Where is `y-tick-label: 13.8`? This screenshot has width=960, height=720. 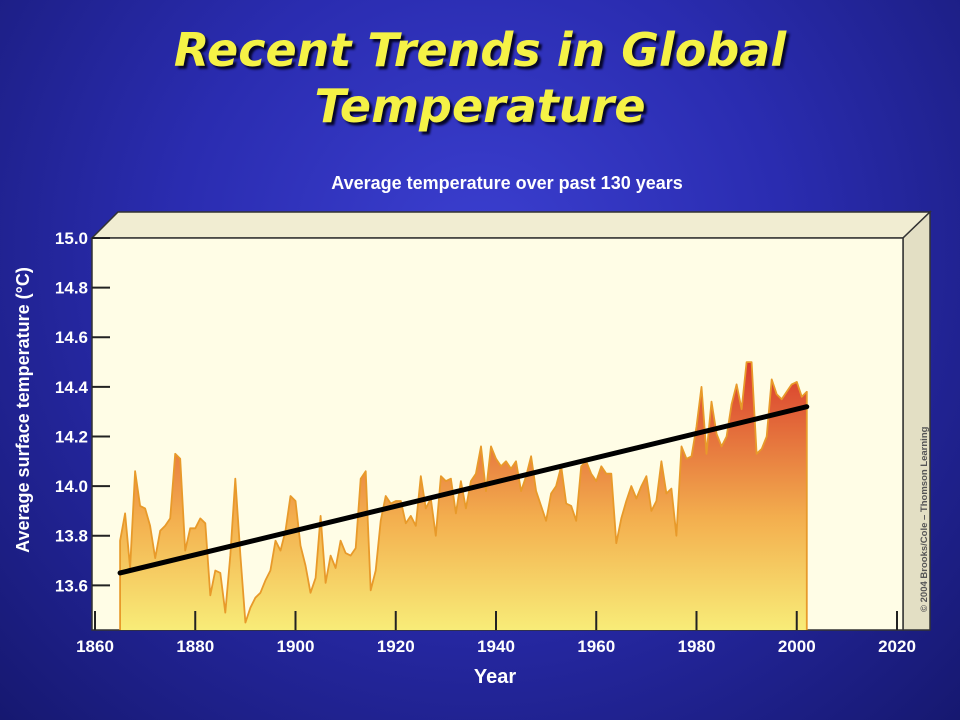
y-tick-label: 13.8 is located at coordinates (71, 536).